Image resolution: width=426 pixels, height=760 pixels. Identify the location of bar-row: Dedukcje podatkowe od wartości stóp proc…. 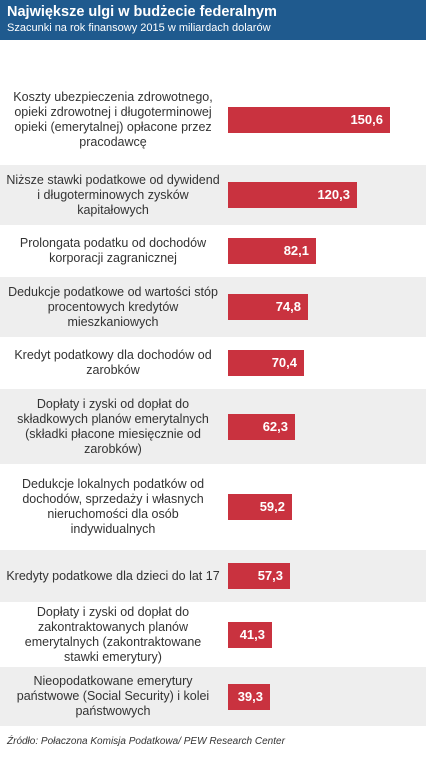
(213, 307).